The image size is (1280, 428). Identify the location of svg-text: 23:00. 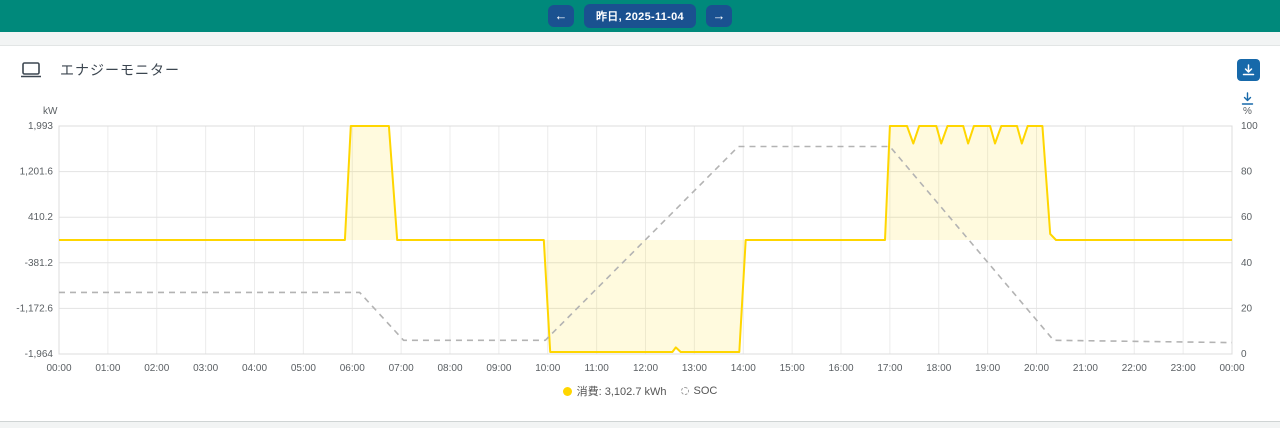
(1183, 368).